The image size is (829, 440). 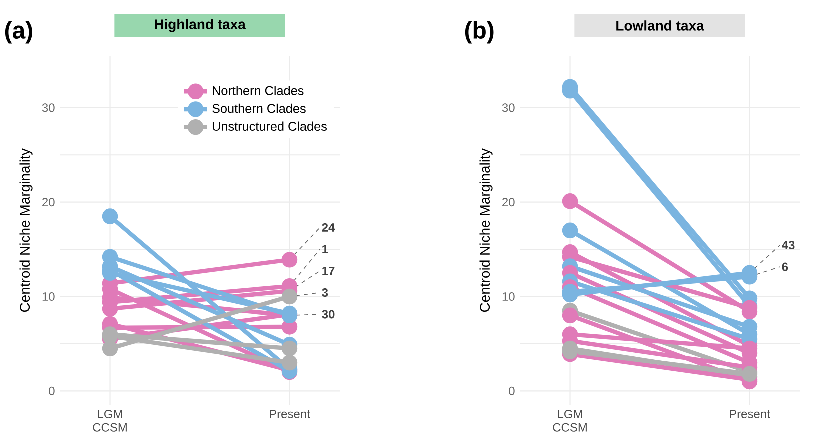 I want to click on annotation: 43, so click(x=788, y=245).